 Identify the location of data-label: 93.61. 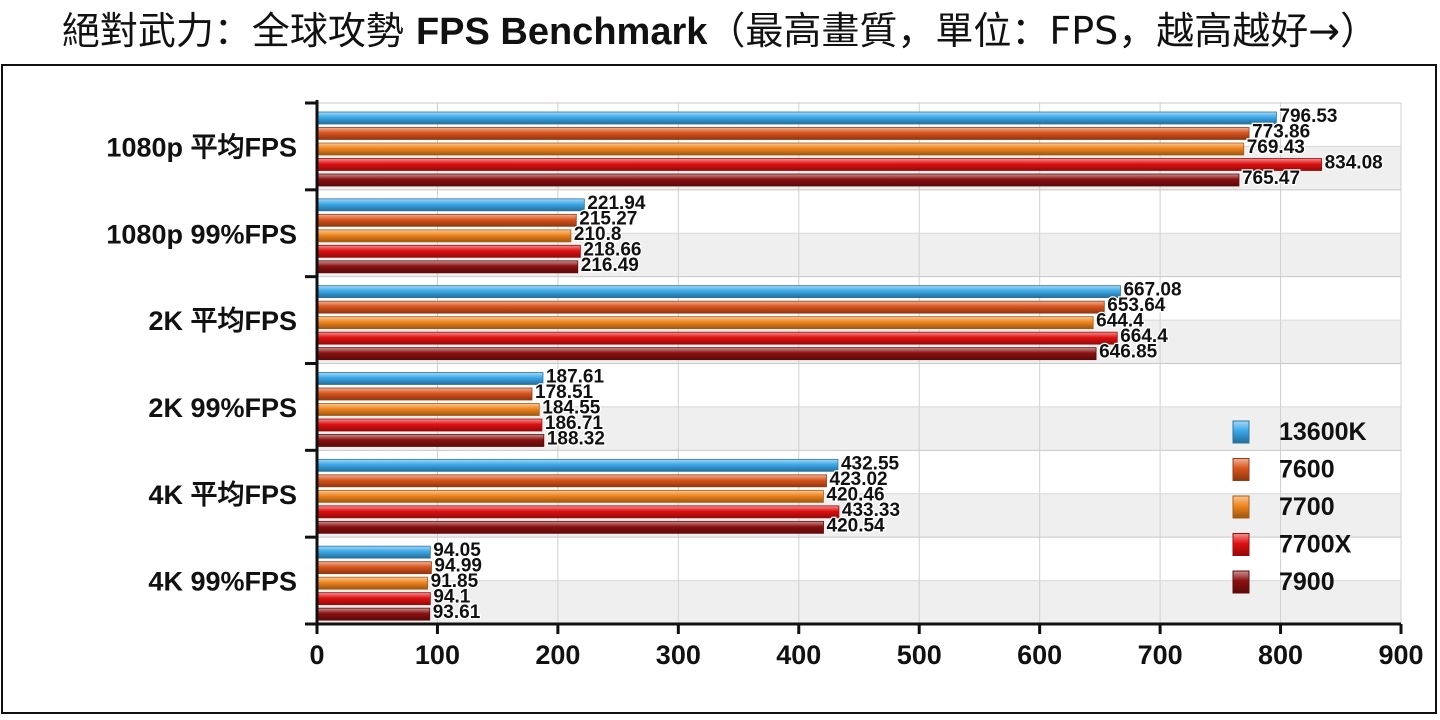
(457, 612).